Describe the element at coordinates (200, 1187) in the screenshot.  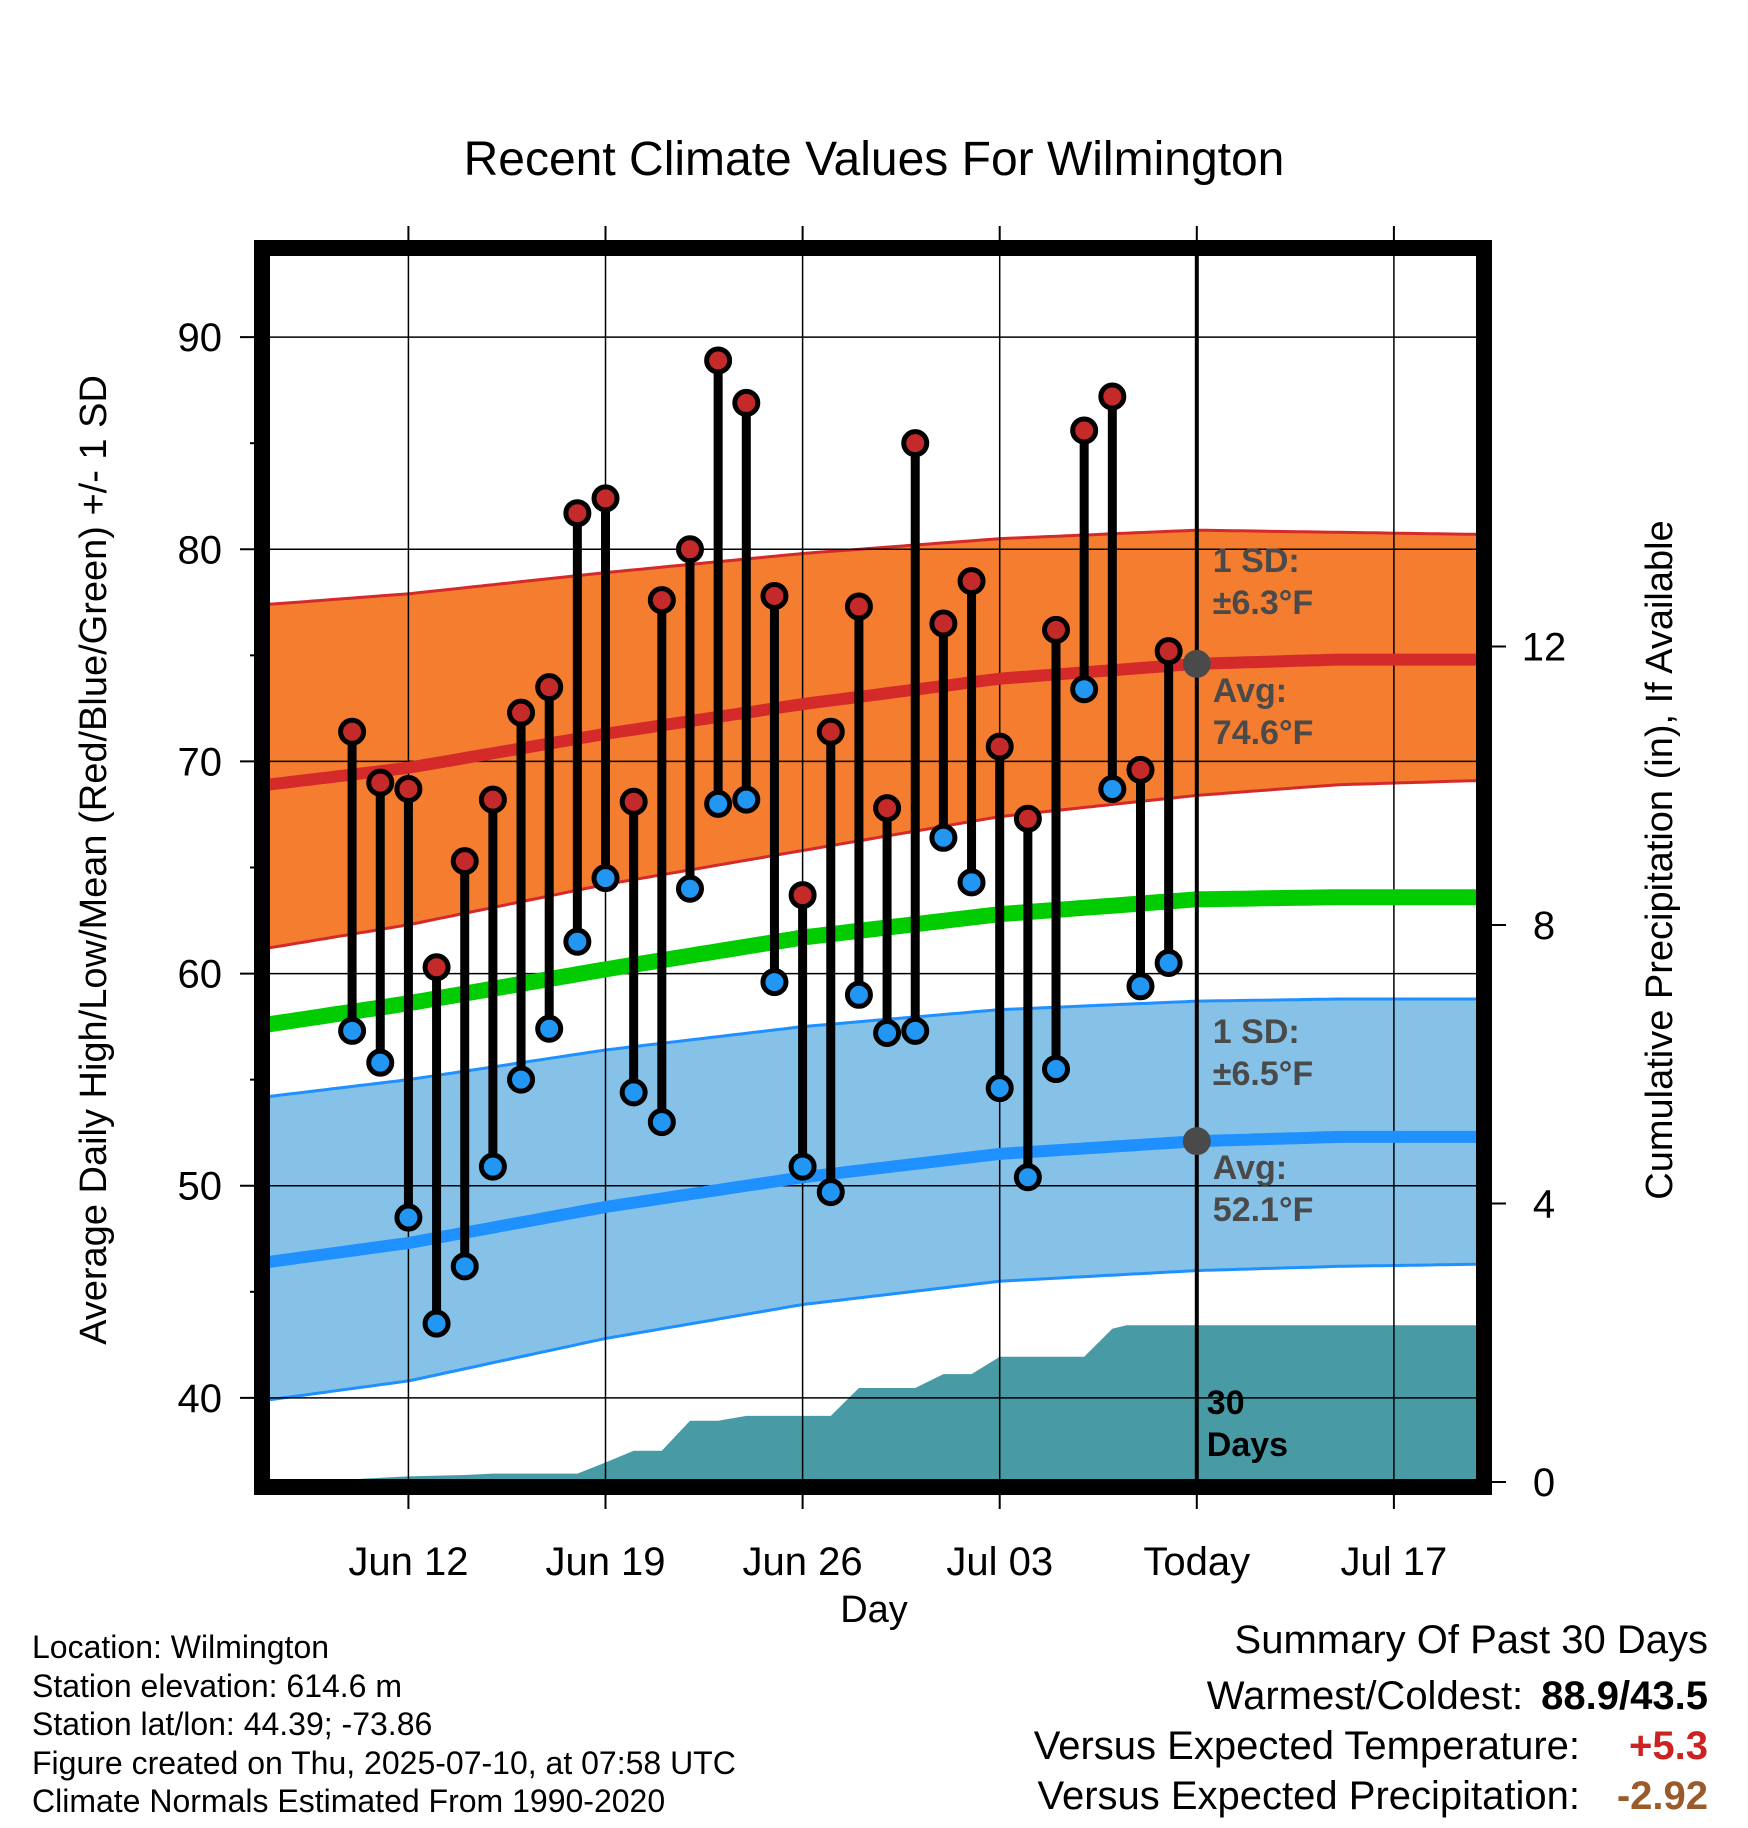
I see `y-left-tick-label: 50` at that location.